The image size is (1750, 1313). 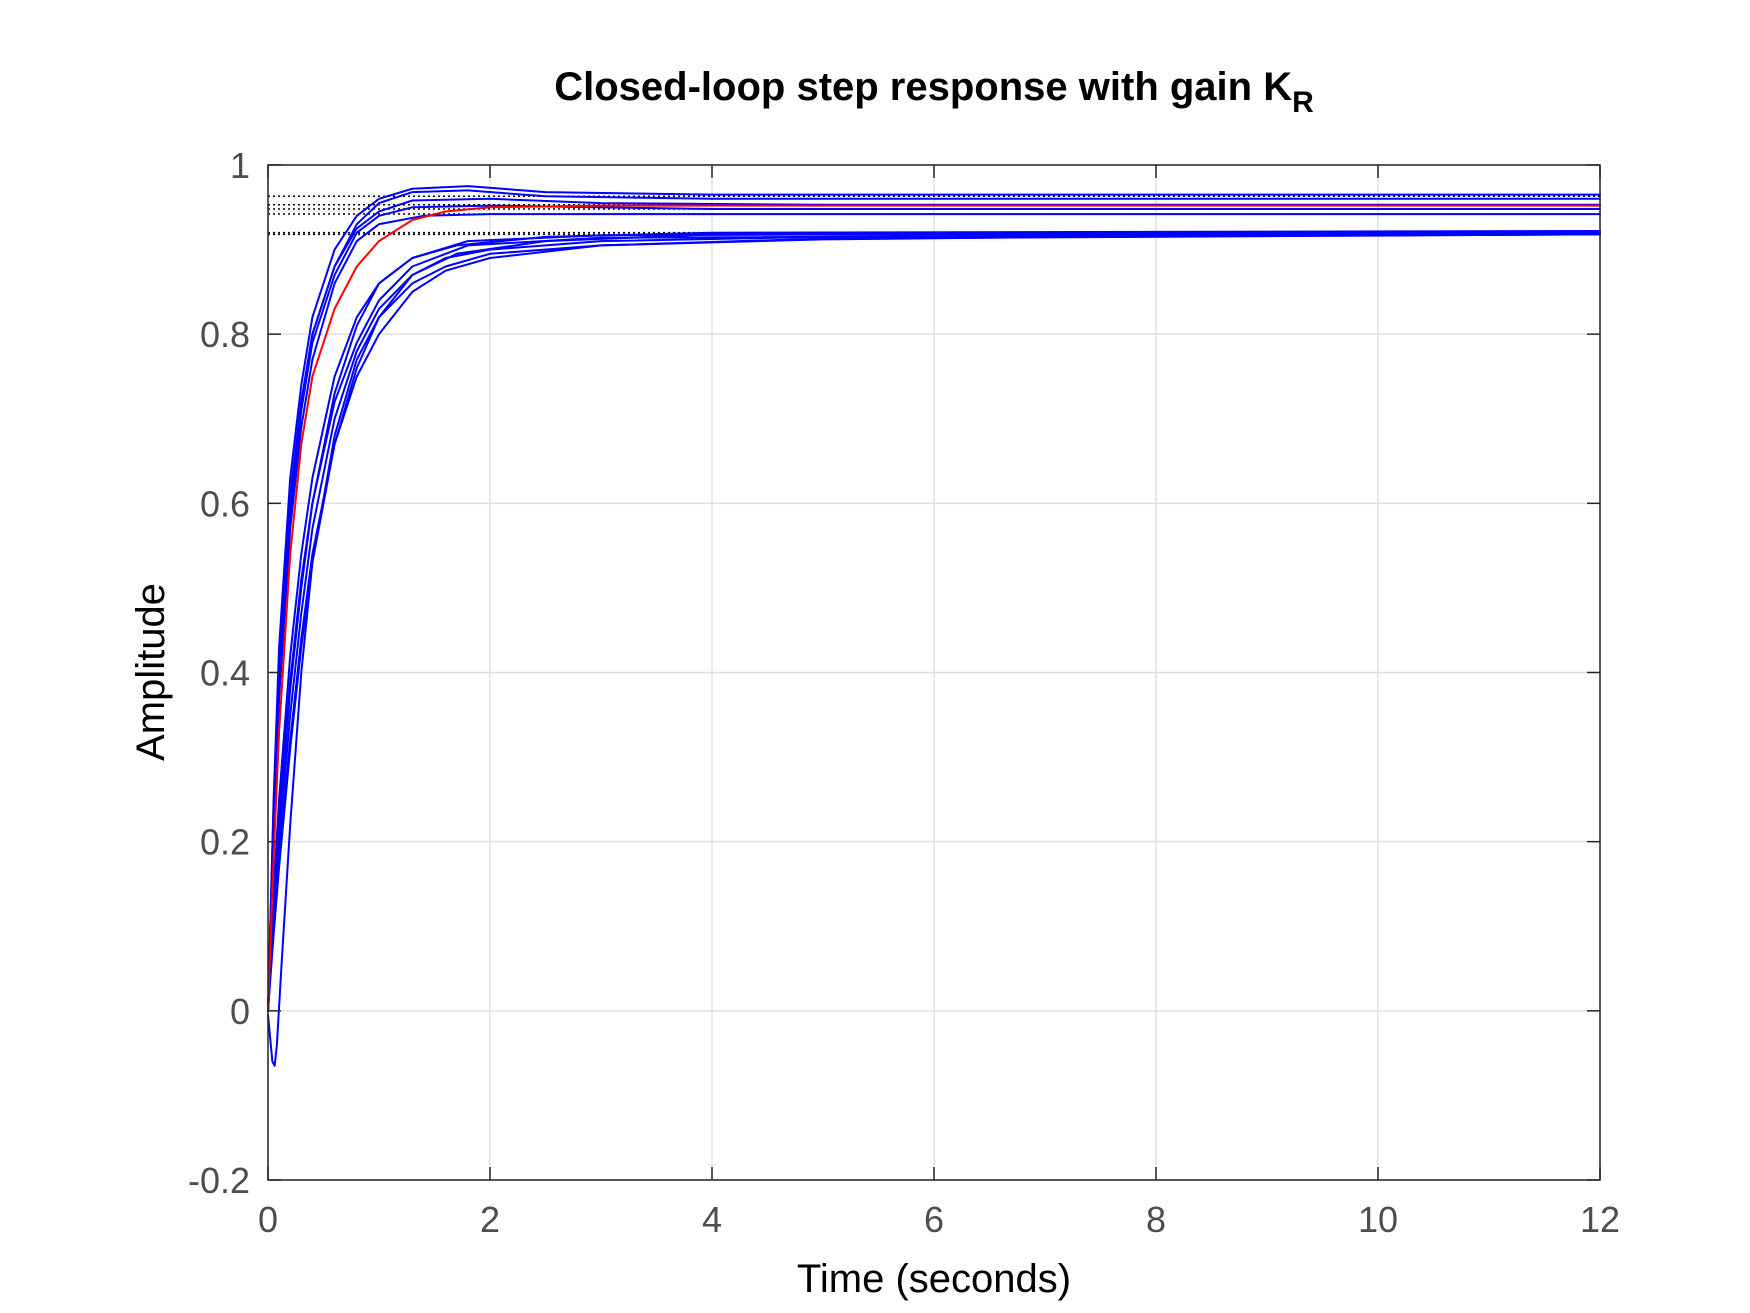 I want to click on y-tick-label: 0.2, so click(x=225, y=842).